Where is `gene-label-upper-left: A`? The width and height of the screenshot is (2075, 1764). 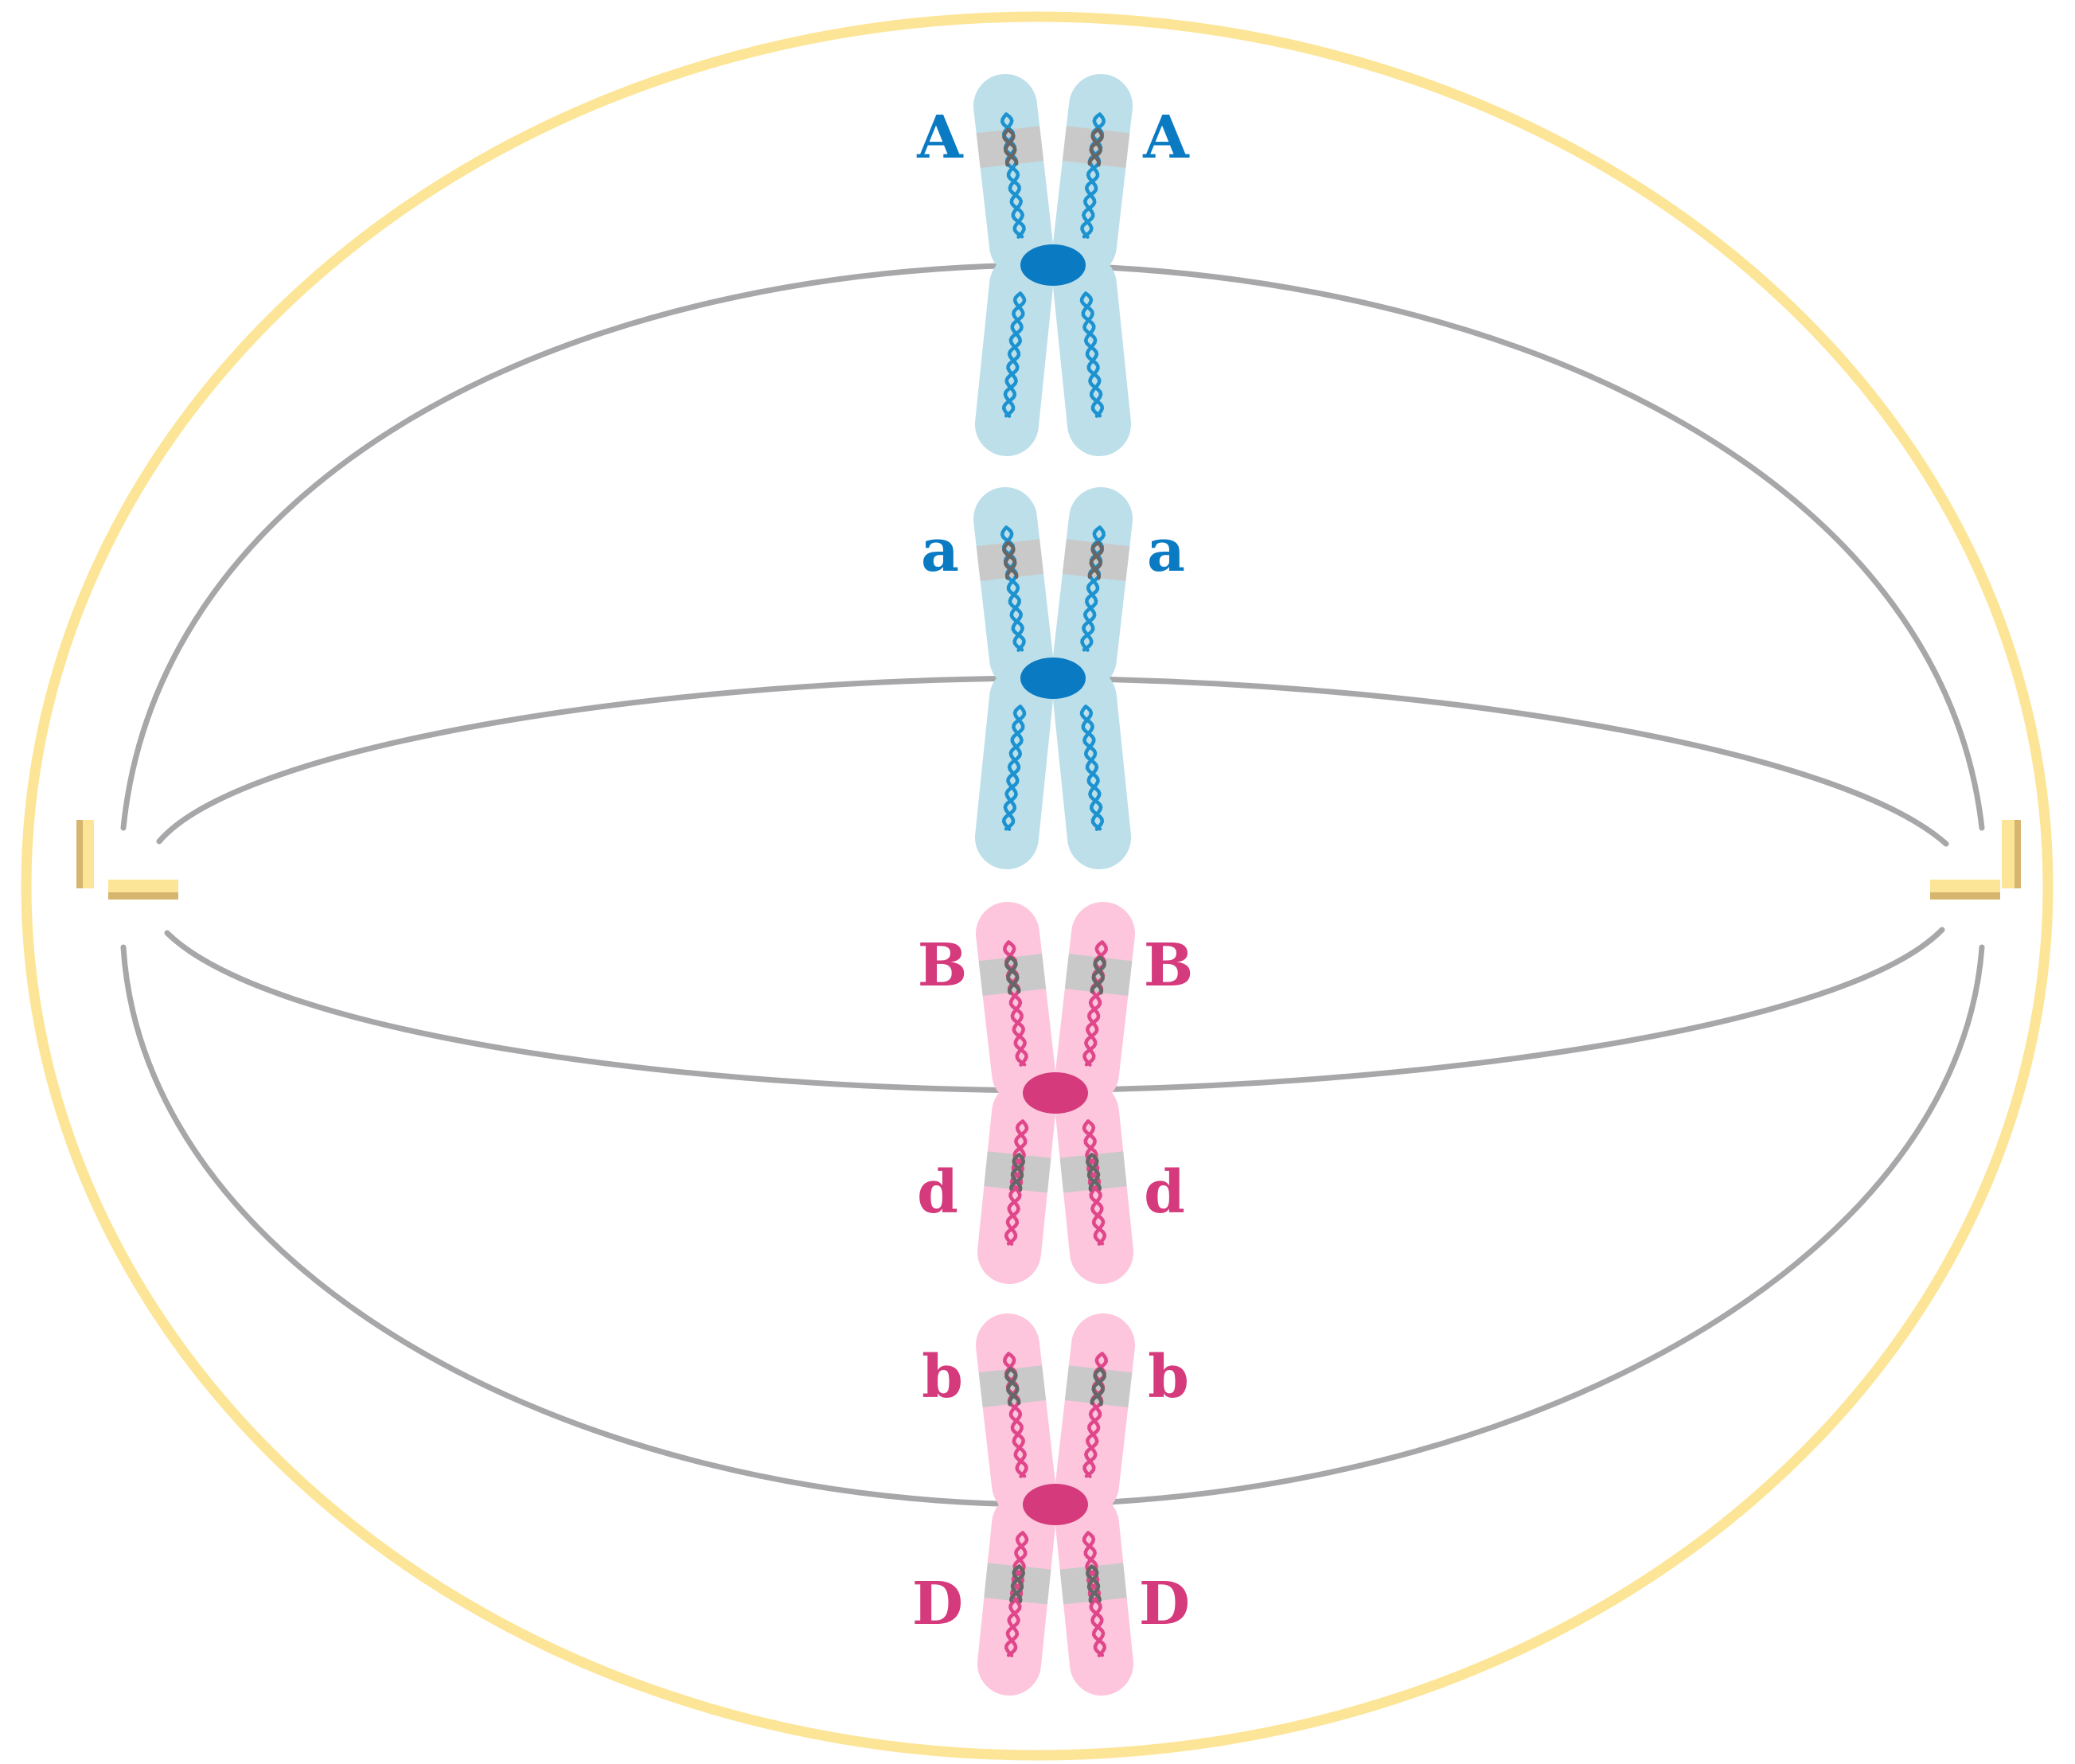
gene-label-upper-left: A is located at coordinates (940, 137).